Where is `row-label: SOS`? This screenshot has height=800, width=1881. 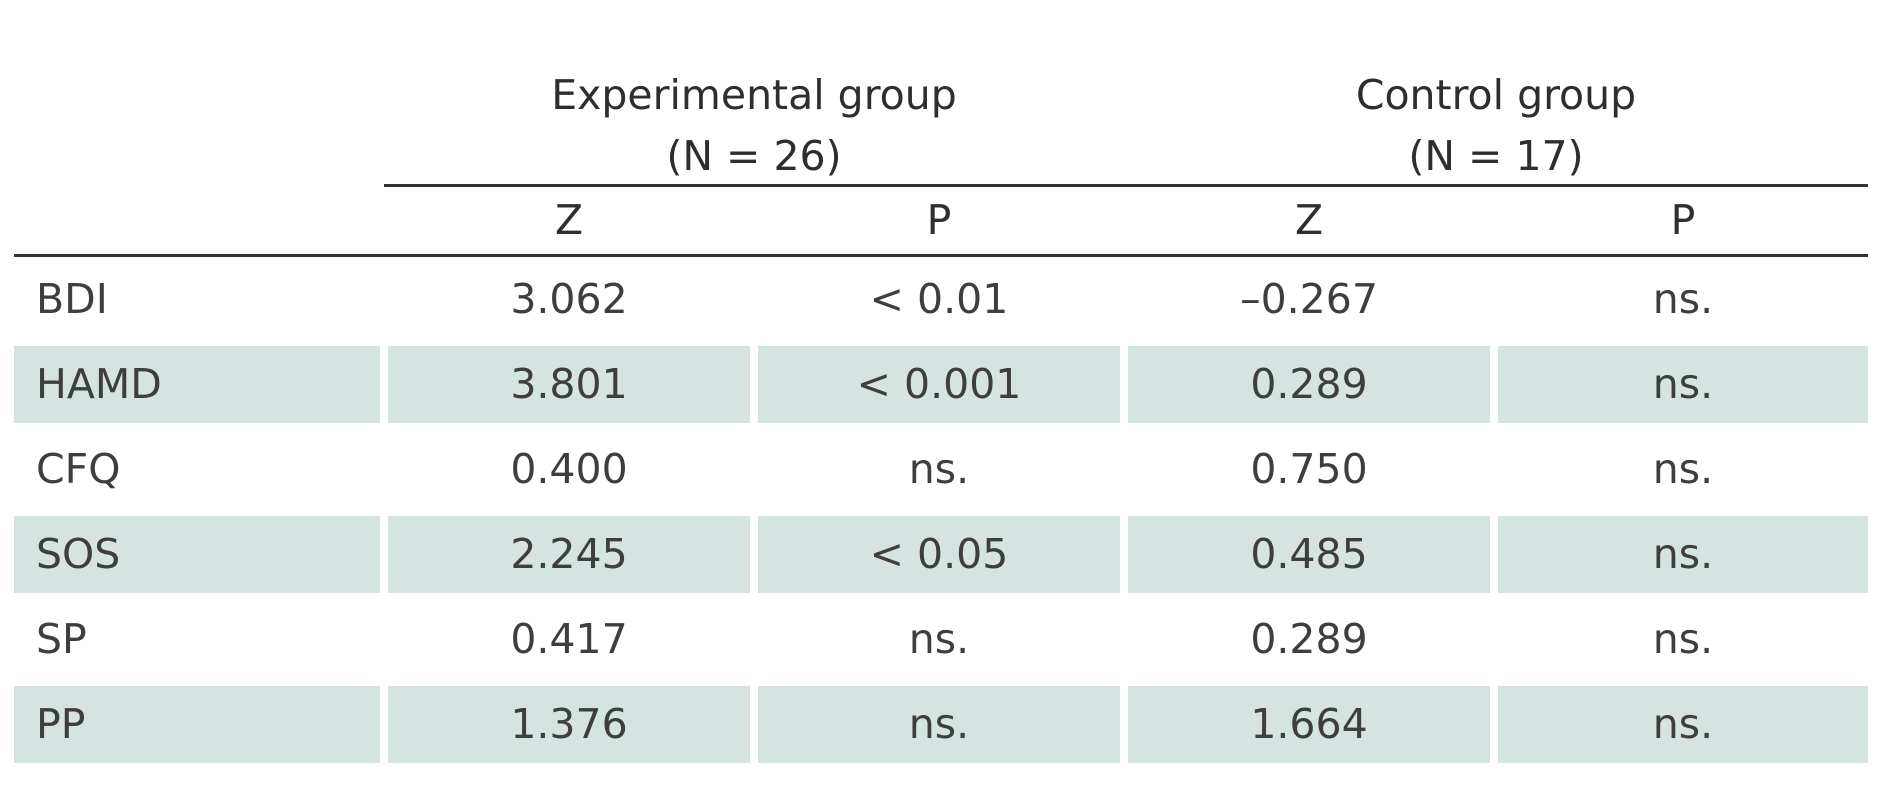
row-label: SOS is located at coordinates (197, 554).